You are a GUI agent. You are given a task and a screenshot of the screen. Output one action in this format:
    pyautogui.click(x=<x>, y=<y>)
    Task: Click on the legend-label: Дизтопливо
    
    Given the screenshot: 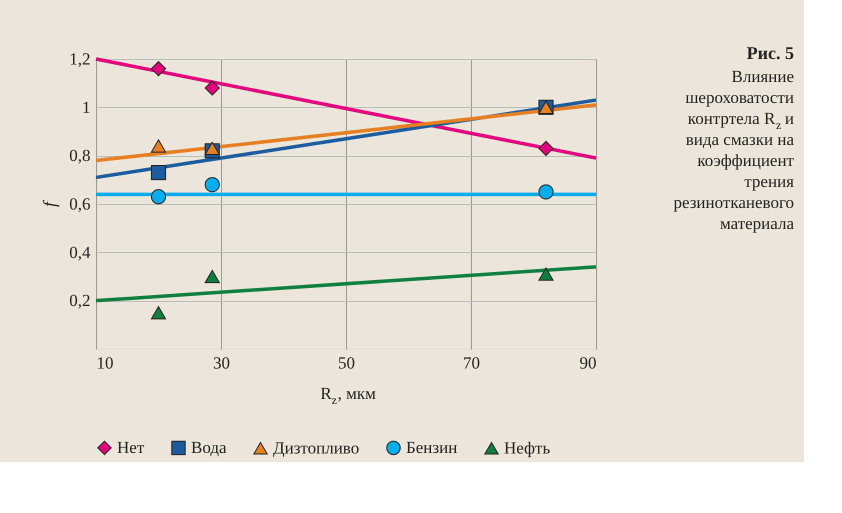 What is the action you would take?
    pyautogui.click(x=316, y=448)
    